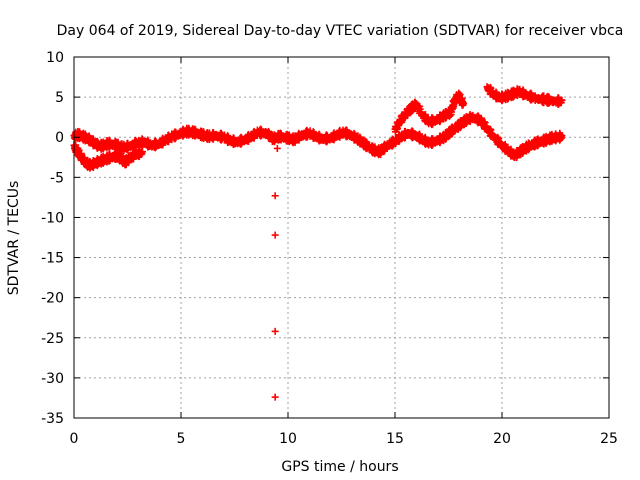 The height and width of the screenshot is (480, 640). I want to click on y-tick-label: 5, so click(59, 98).